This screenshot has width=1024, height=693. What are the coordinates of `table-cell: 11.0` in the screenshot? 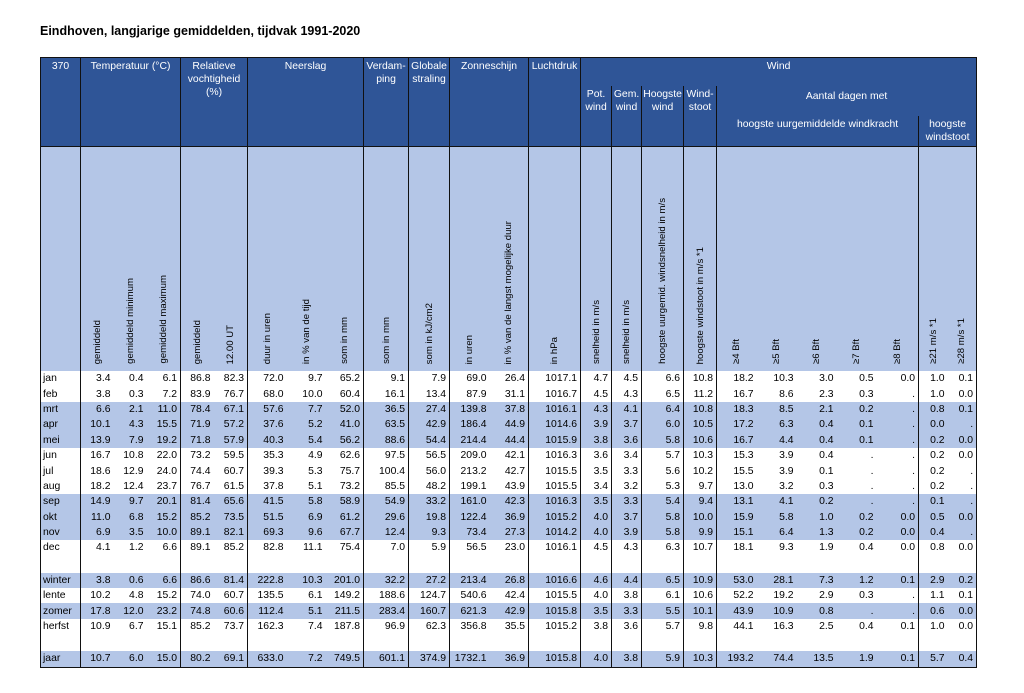 It's located at (97, 517).